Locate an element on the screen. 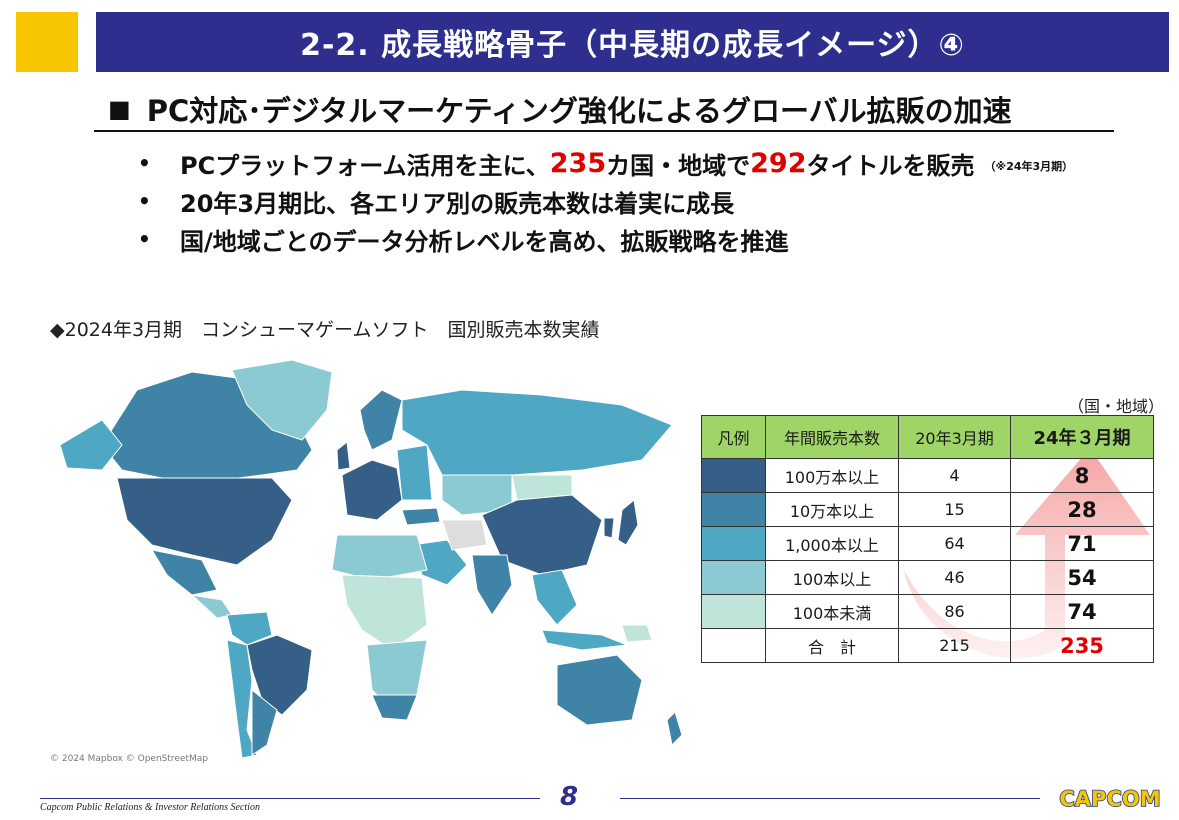 The image size is (1179, 820). svg-text: CAPCOM is located at coordinates (1109, 799).